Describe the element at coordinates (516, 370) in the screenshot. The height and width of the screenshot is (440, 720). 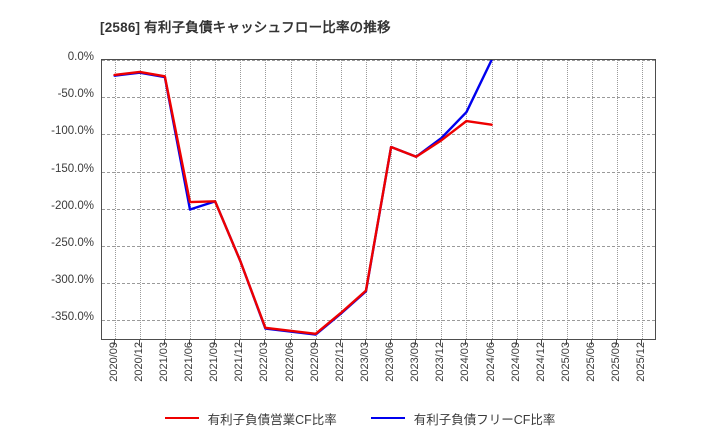
I see `x-axis-tick-label: 2024/09` at that location.